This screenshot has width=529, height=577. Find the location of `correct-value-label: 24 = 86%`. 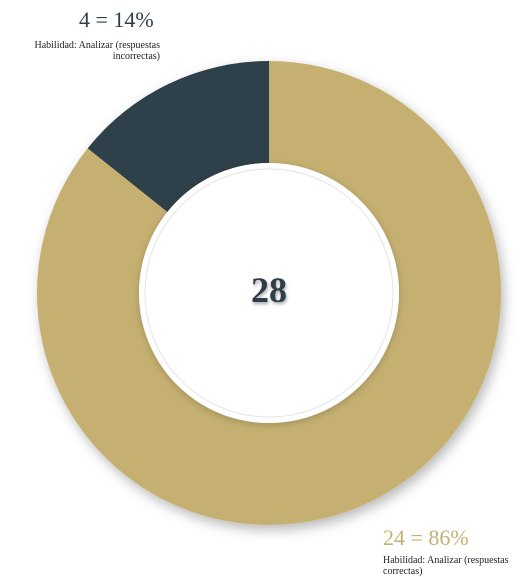

correct-value-label: 24 = 86% is located at coordinates (426, 537).